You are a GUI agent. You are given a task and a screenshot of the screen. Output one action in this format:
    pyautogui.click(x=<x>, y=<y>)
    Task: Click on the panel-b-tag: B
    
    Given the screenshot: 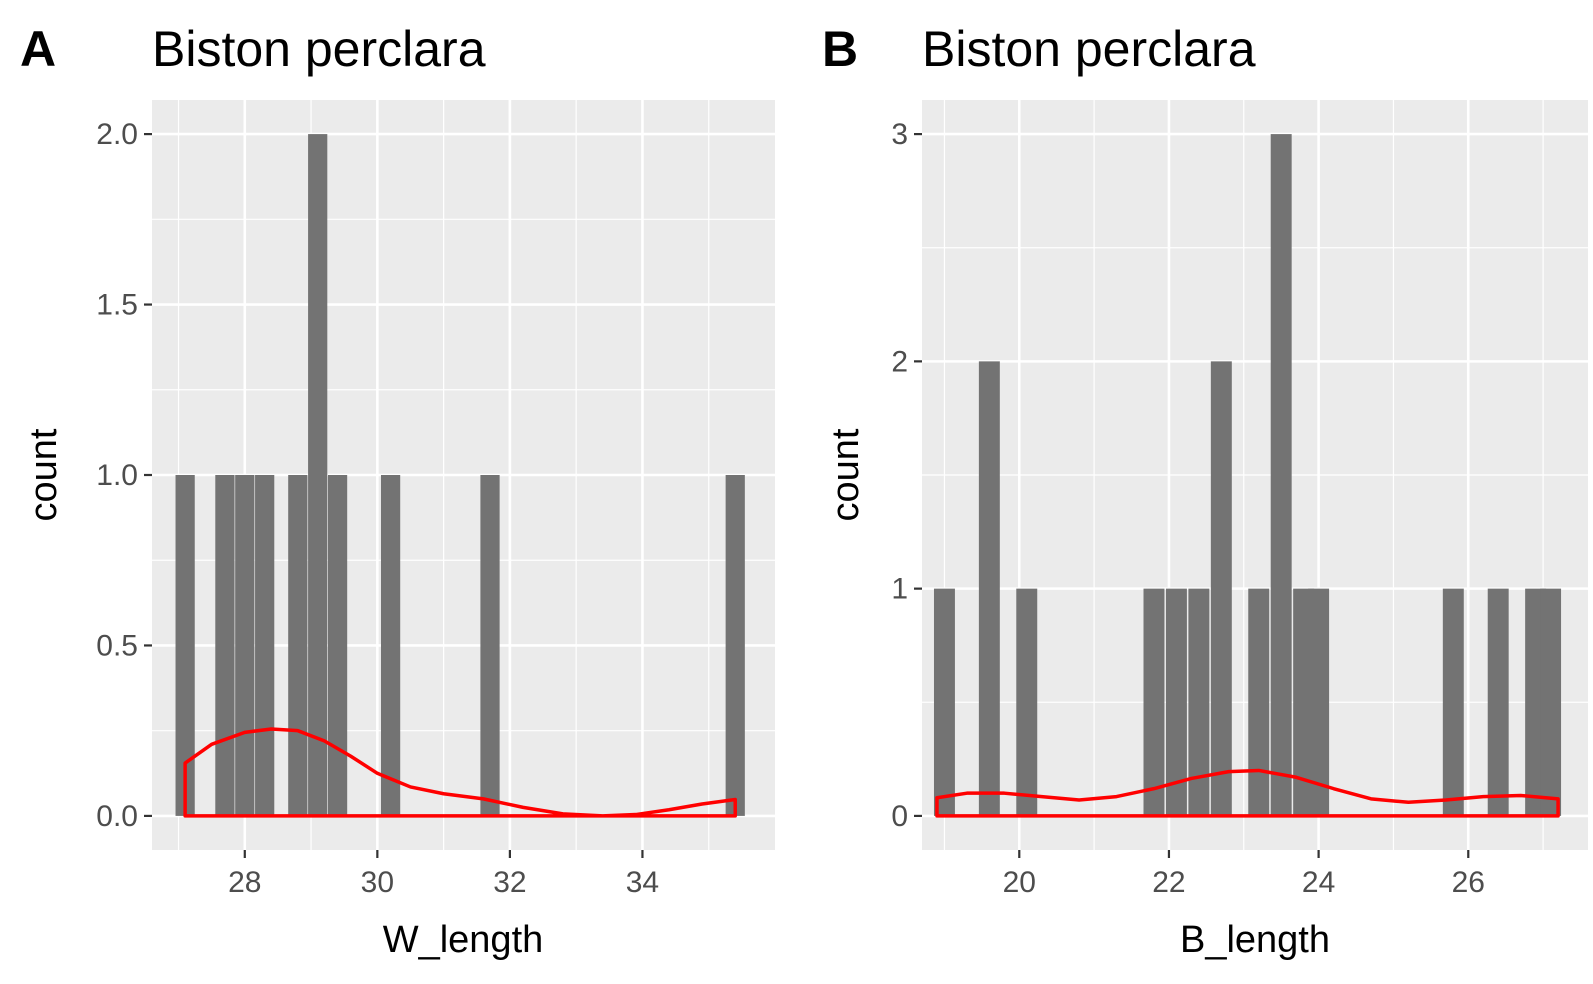 What is the action you would take?
    pyautogui.click(x=840, y=49)
    